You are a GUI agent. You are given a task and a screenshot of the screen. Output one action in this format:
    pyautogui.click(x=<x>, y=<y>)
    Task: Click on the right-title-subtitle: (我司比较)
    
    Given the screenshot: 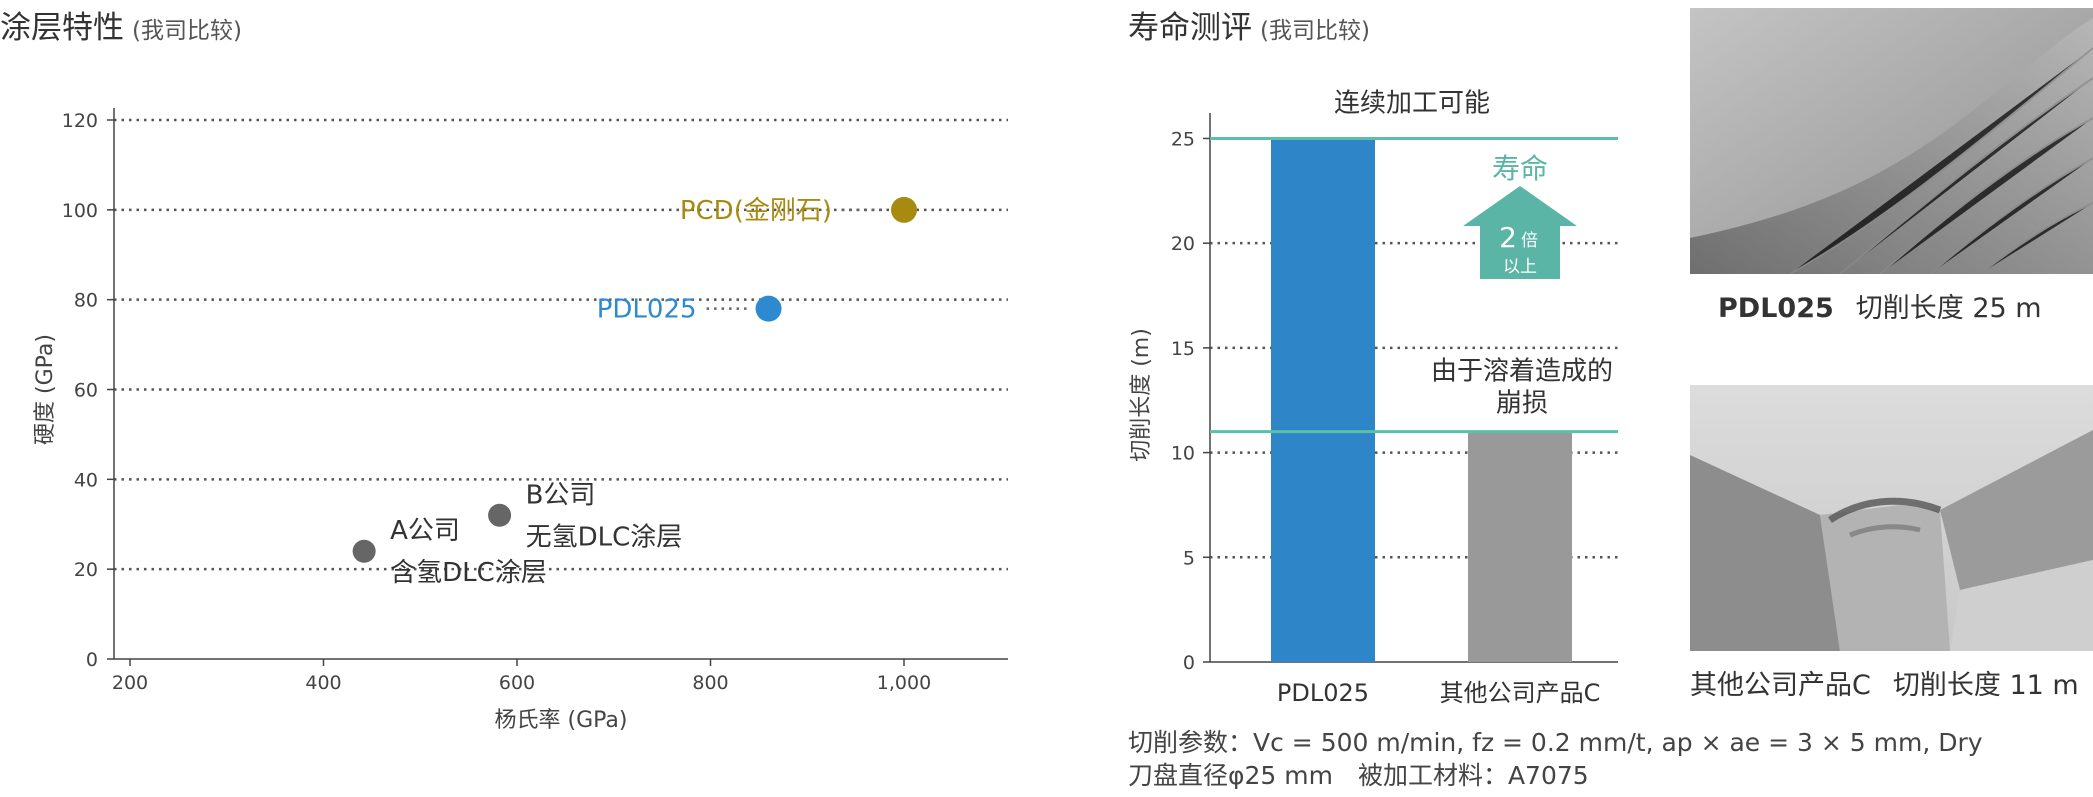 What is the action you would take?
    pyautogui.click(x=1315, y=31)
    